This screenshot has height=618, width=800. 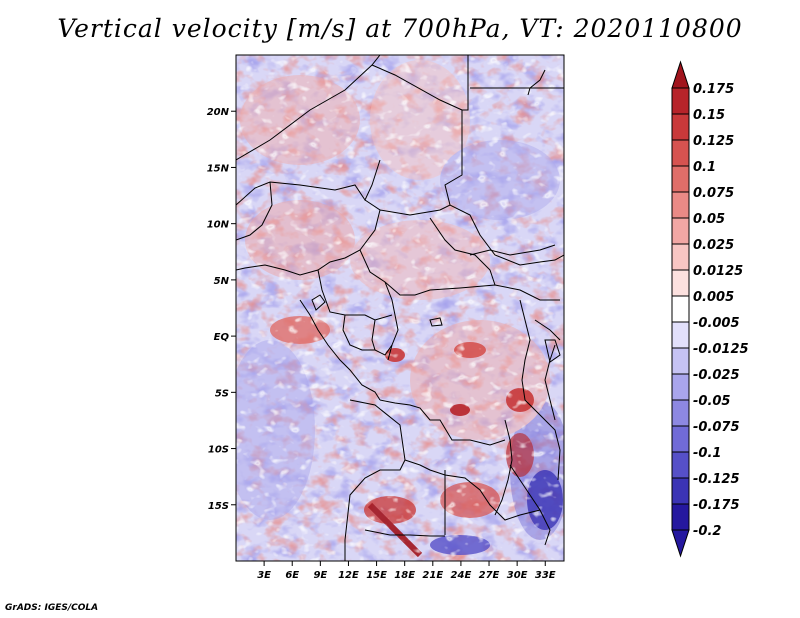 What do you see at coordinates (680, 74) in the screenshot?
I see `colorbar-top-arrow` at bounding box center [680, 74].